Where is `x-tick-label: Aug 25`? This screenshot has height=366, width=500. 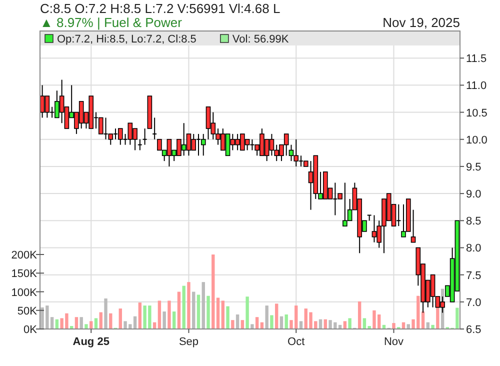 x-tick-label: Aug 25 is located at coordinates (91, 342).